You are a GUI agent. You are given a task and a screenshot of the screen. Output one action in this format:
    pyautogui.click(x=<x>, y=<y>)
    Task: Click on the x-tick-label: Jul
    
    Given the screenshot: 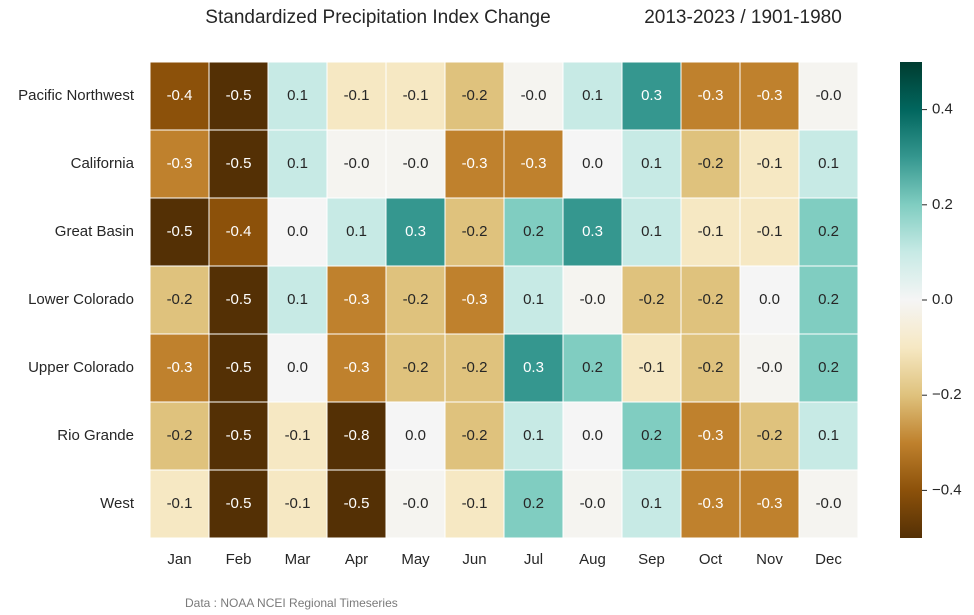 What is the action you would take?
    pyautogui.click(x=533, y=559)
    